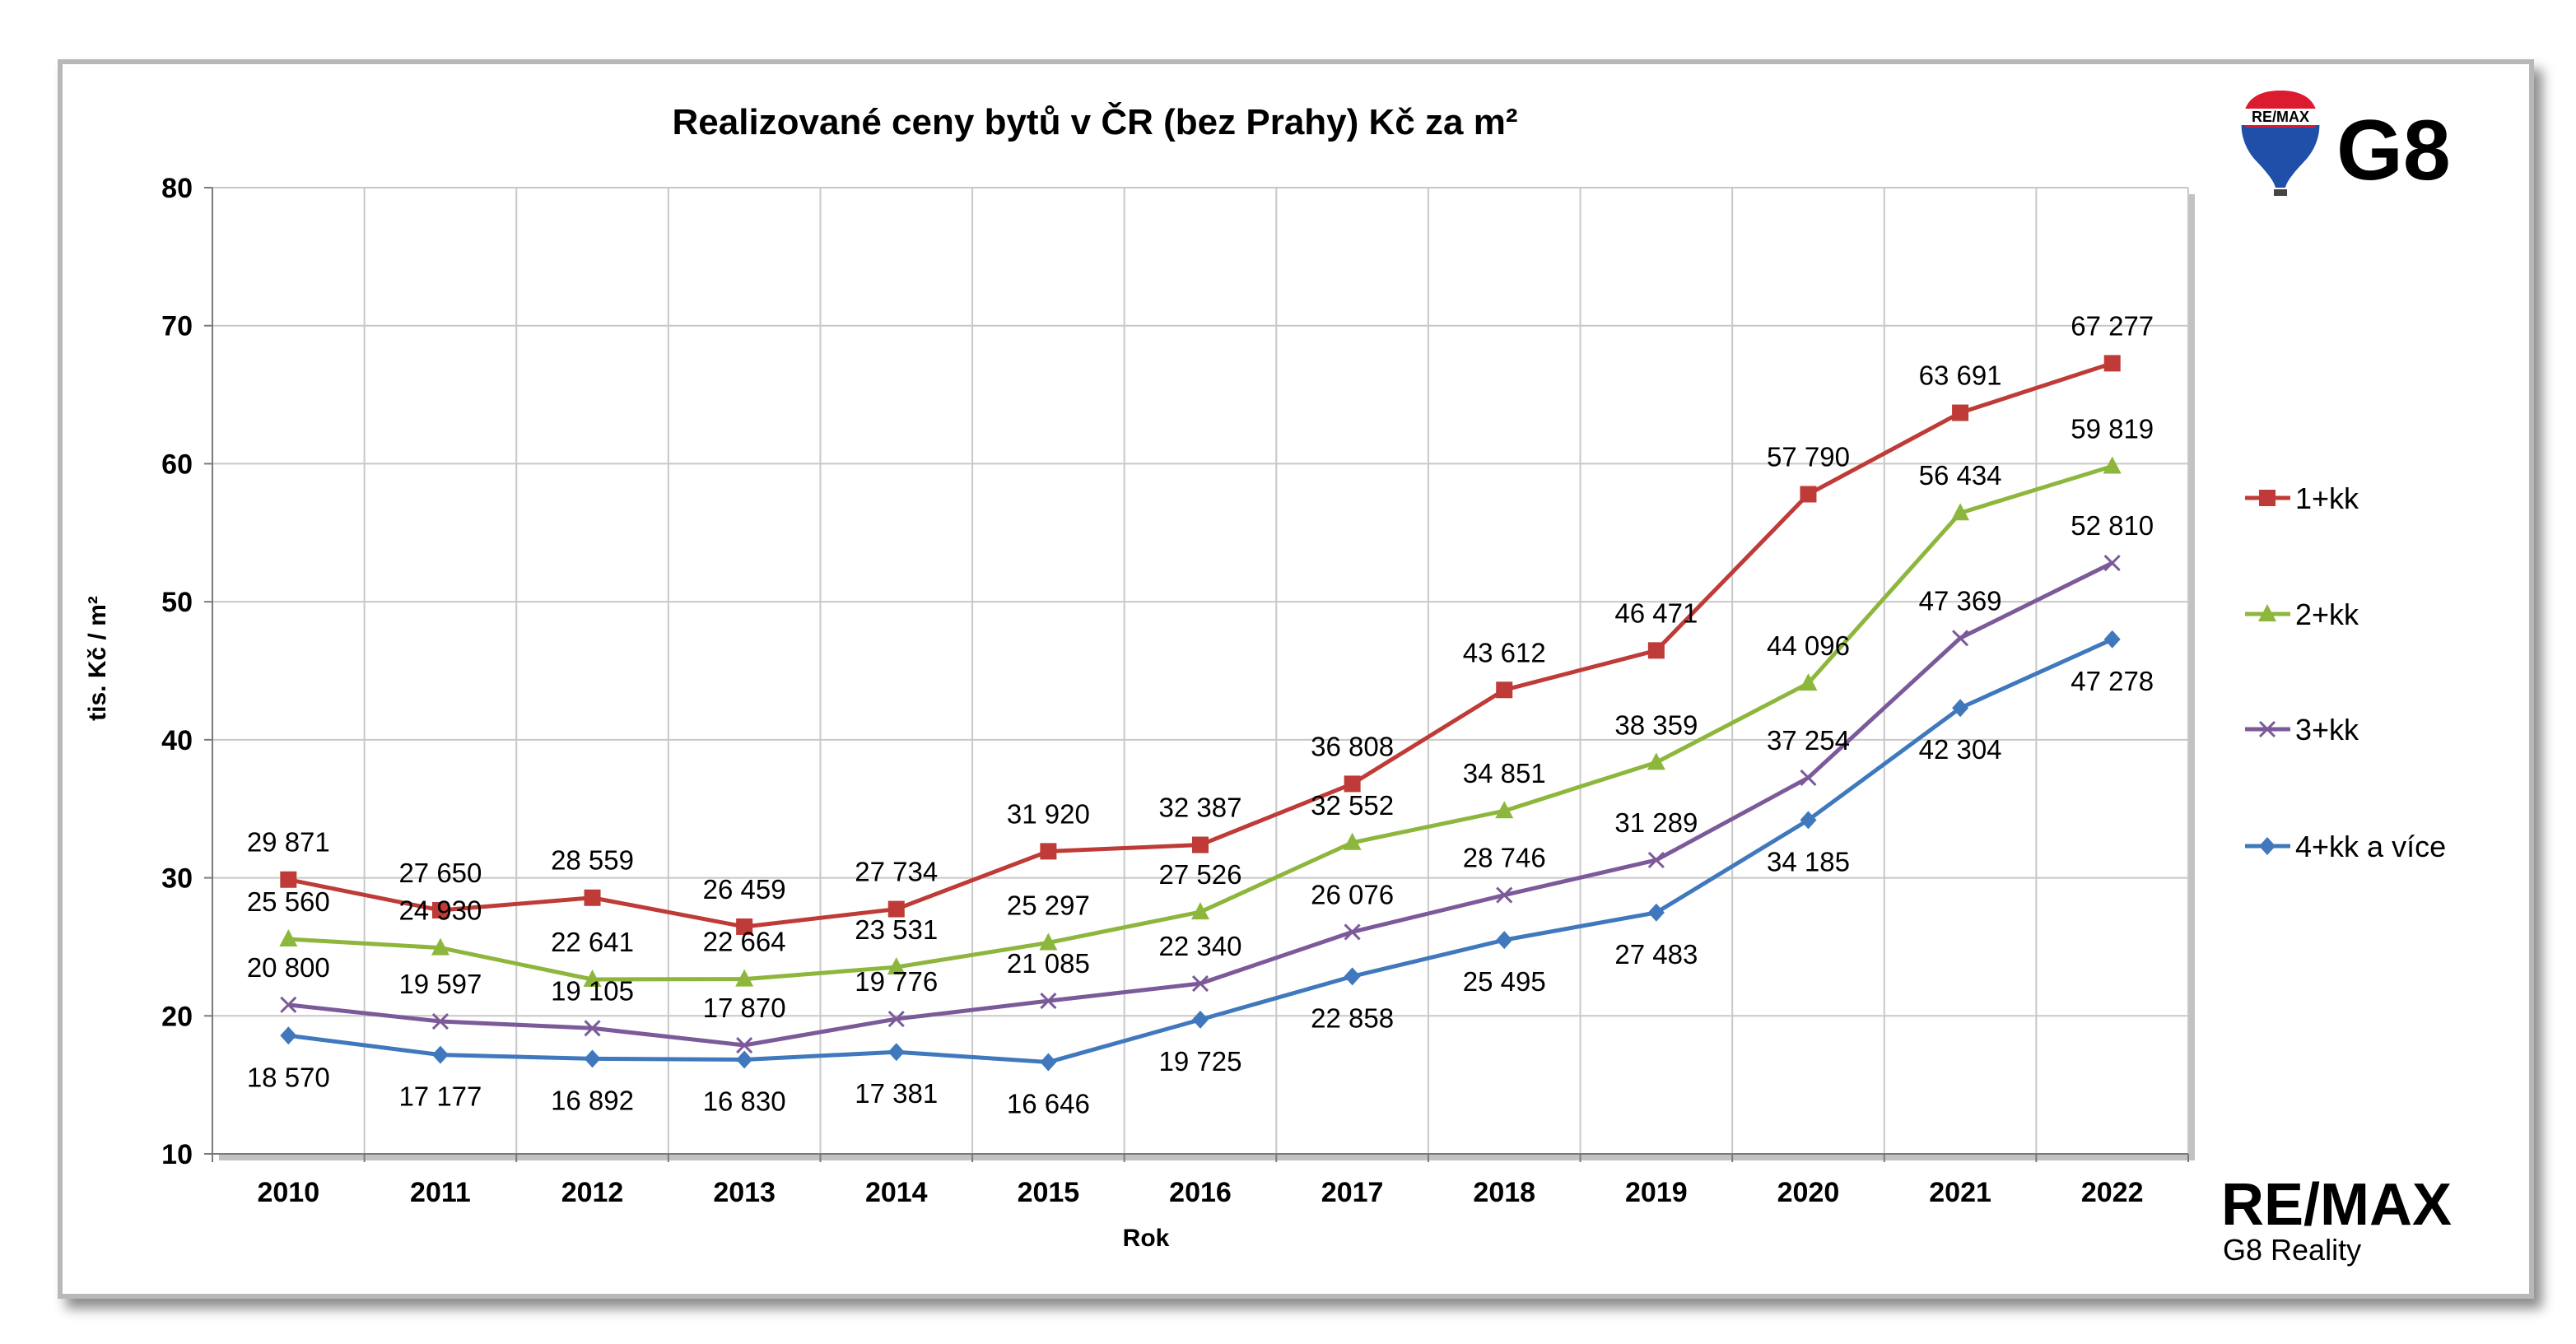 The height and width of the screenshot is (1344, 2576). What do you see at coordinates (288, 967) in the screenshot?
I see `data-label: 20 800` at bounding box center [288, 967].